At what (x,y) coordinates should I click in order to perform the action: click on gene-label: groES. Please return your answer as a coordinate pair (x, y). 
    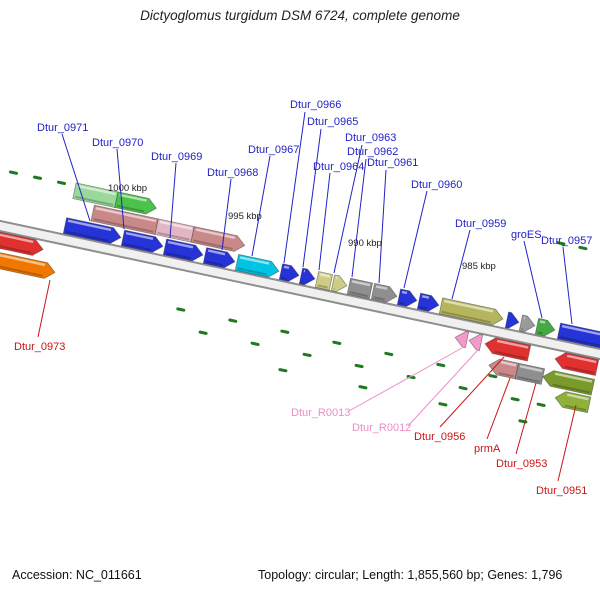
    Looking at the image, I should click on (526, 235).